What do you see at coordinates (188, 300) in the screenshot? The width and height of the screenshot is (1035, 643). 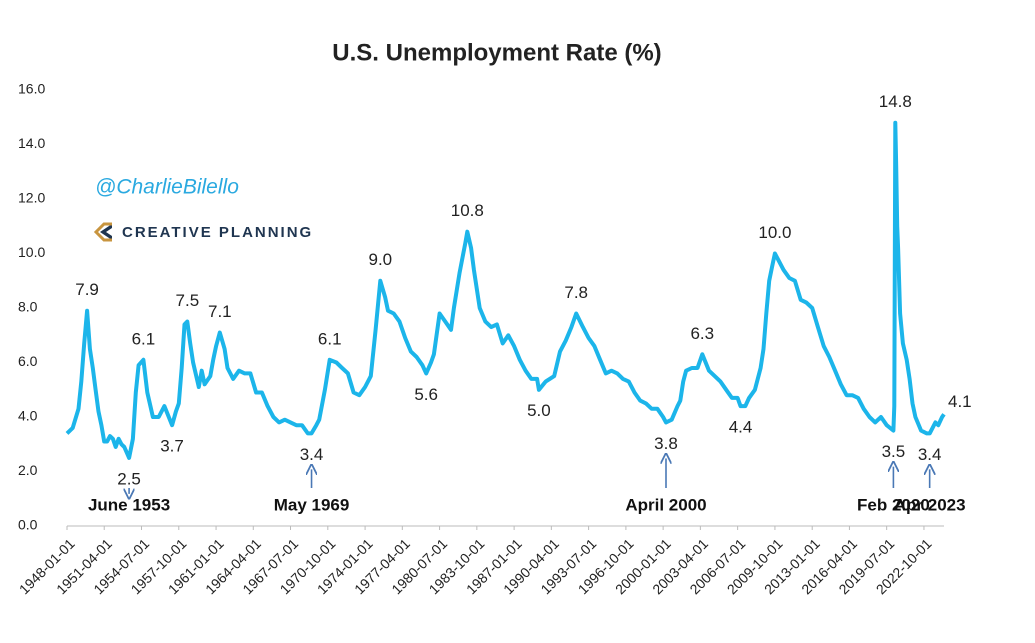 I see `annotation-label: 7.5` at bounding box center [188, 300].